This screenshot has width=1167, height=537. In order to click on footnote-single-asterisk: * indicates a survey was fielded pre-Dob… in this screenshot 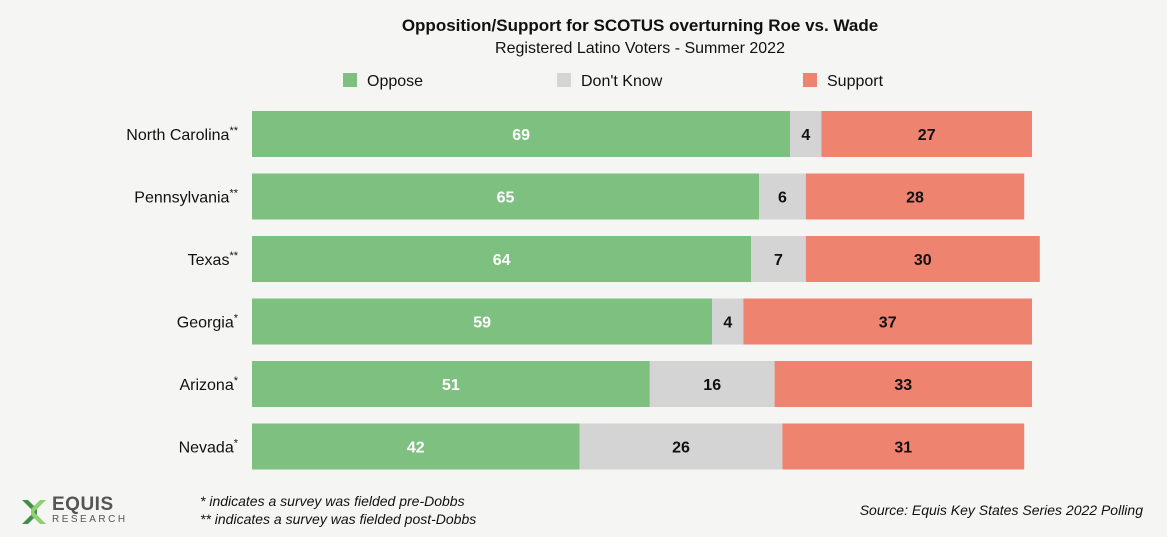, I will do `click(332, 501)`.